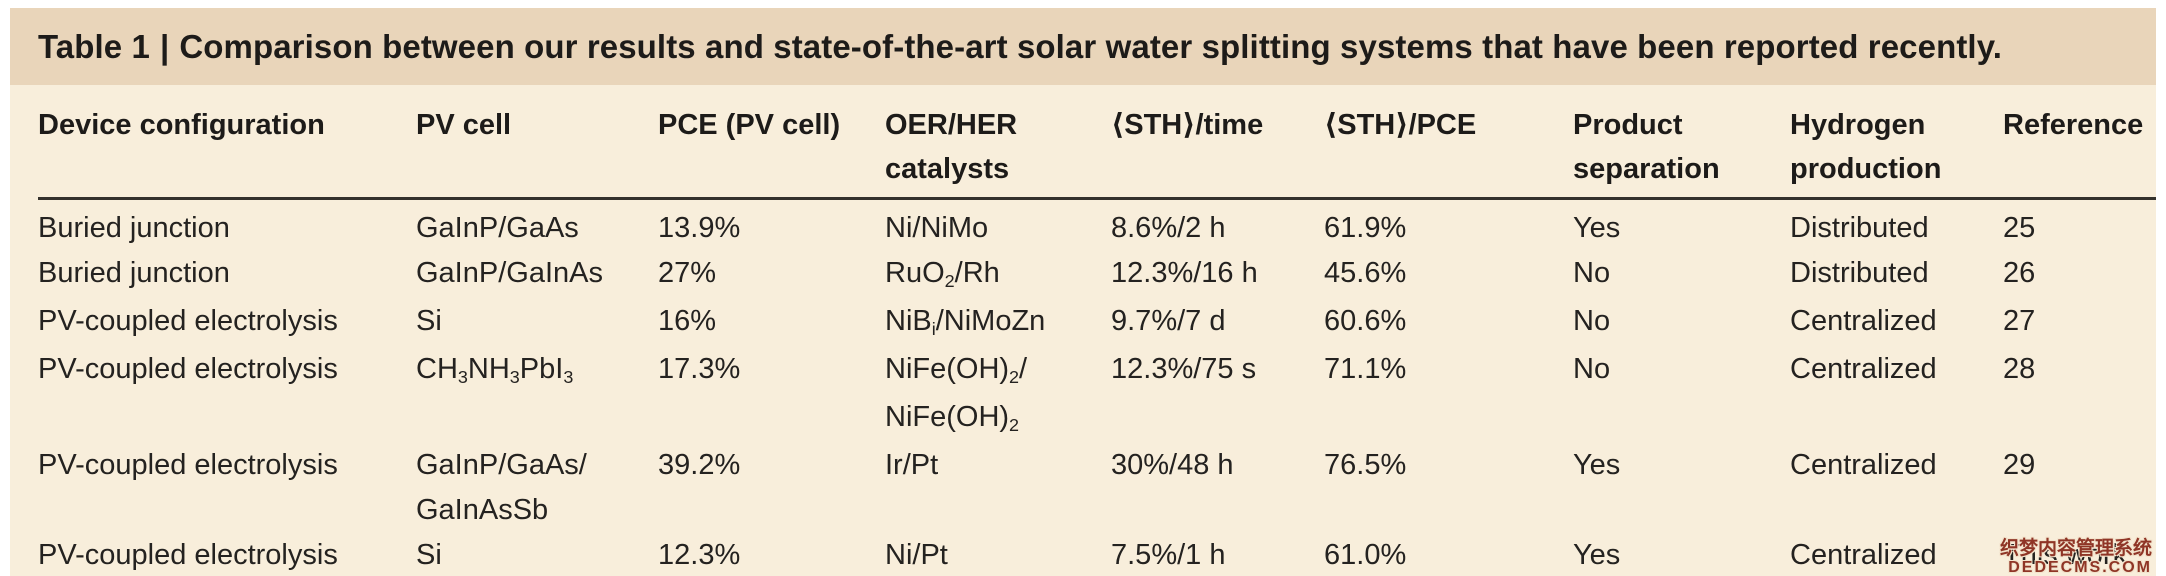 This screenshot has height=576, width=2166. I want to click on column-header: ⟨STH⟩/PCE, so click(1448, 142).